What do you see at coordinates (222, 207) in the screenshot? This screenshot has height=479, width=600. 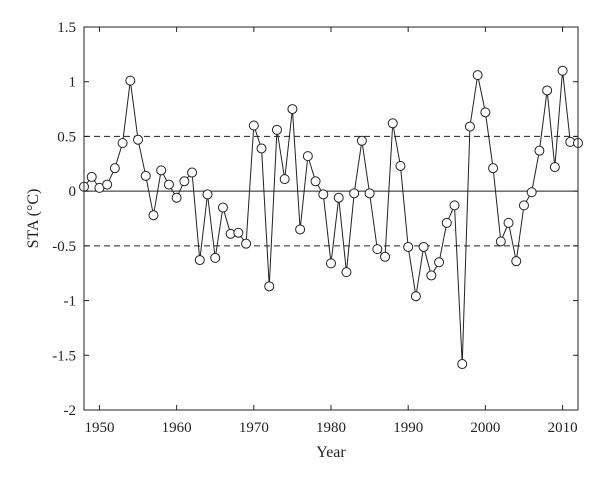 I see `data-point-1966` at bounding box center [222, 207].